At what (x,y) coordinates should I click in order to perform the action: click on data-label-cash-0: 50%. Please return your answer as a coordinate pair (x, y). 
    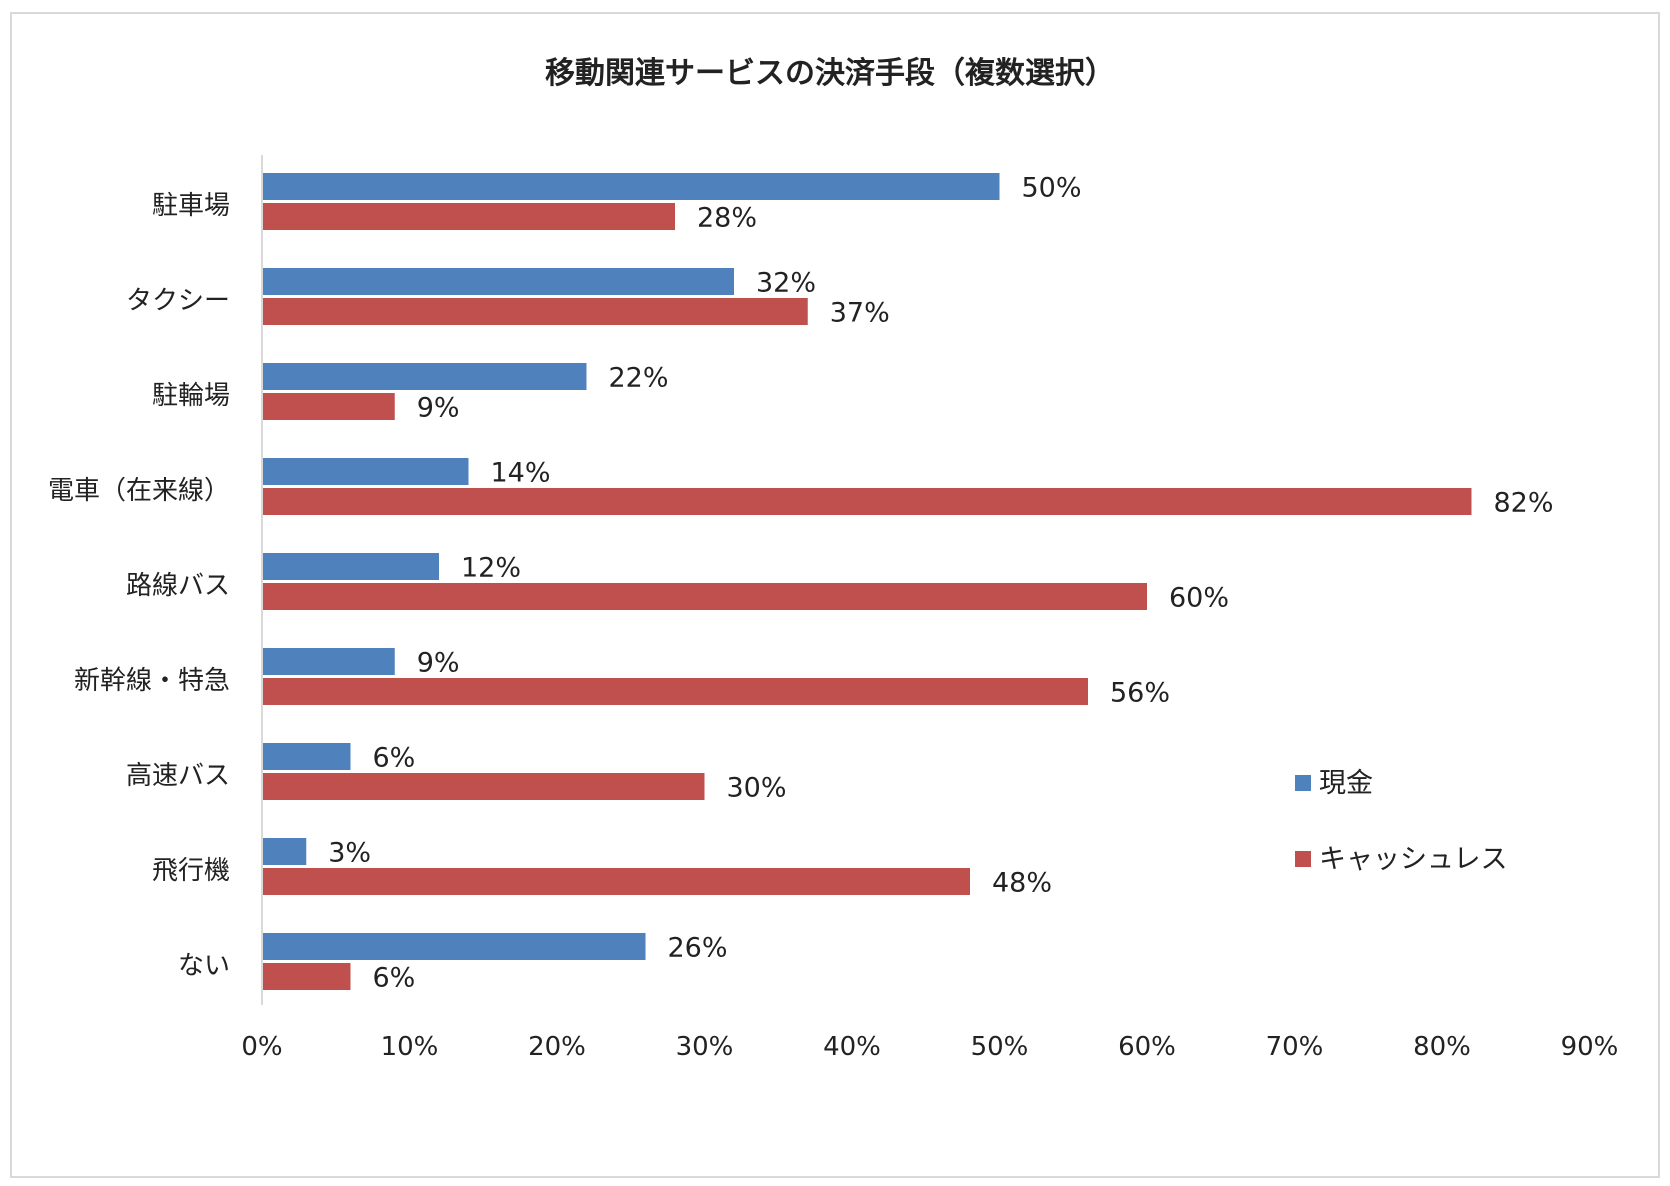
    Looking at the image, I should click on (1052, 188).